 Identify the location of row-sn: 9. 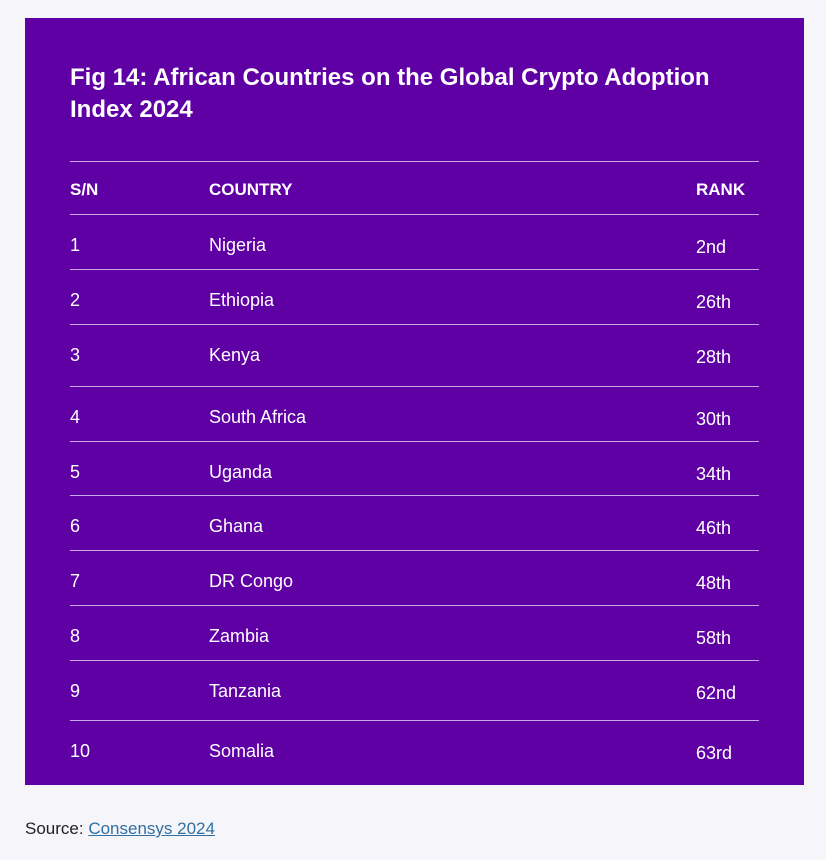
(75, 691).